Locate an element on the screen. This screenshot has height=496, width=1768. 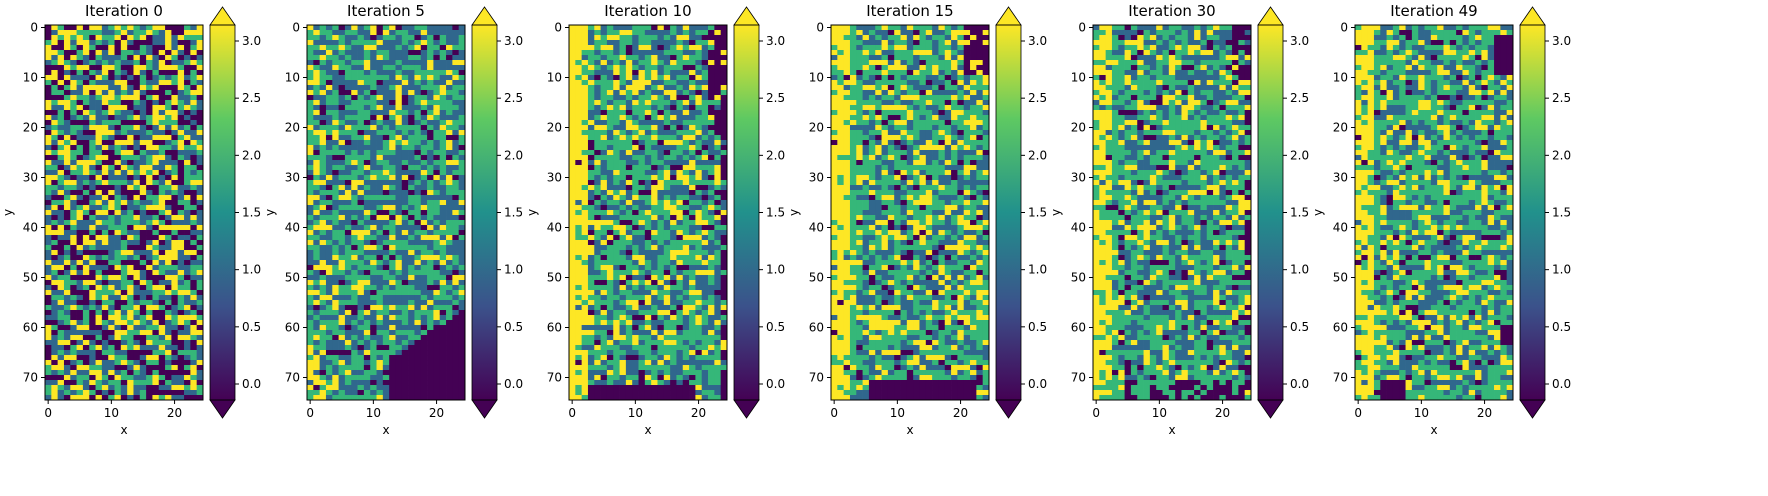
y-tick-label: 40 is located at coordinates (30, 228).